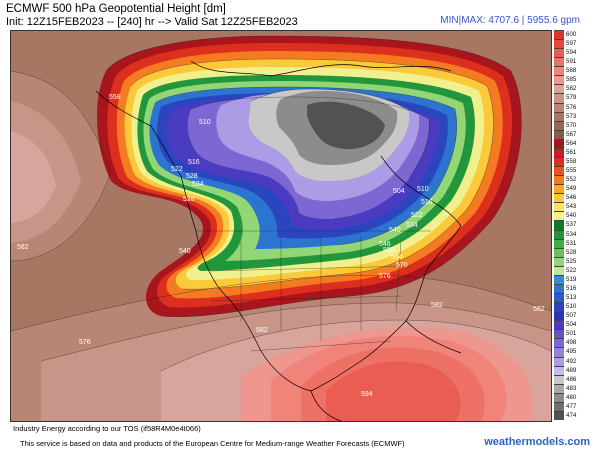 Image resolution: width=600 pixels, height=450 pixels. What do you see at coordinates (569, 316) in the screenshot?
I see `colorbar-level: 507` at bounding box center [569, 316].